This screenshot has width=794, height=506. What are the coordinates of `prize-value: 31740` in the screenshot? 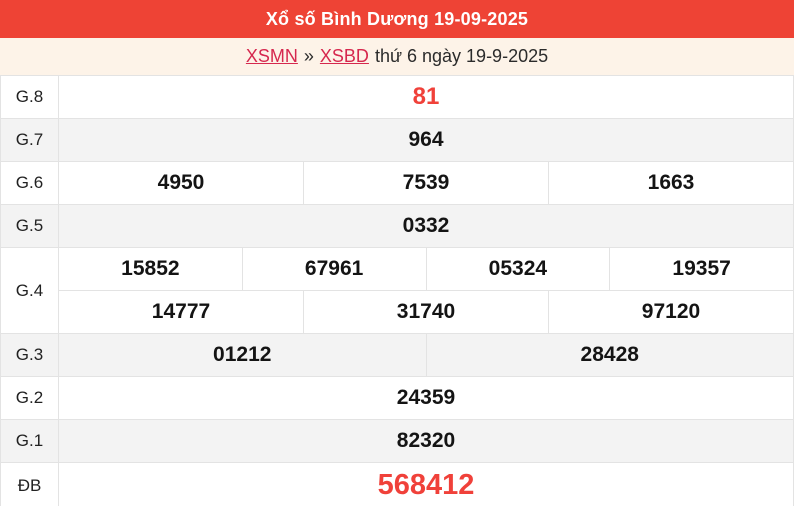 It's located at (426, 312).